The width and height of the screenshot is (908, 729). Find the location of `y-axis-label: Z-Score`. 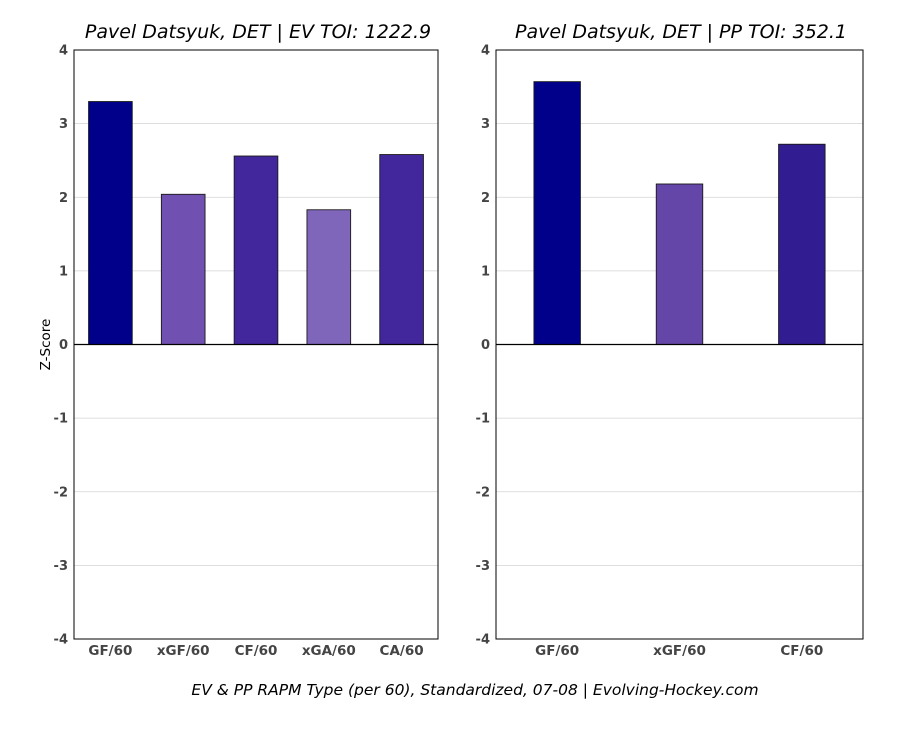

y-axis-label: Z-Score is located at coordinates (46, 345).